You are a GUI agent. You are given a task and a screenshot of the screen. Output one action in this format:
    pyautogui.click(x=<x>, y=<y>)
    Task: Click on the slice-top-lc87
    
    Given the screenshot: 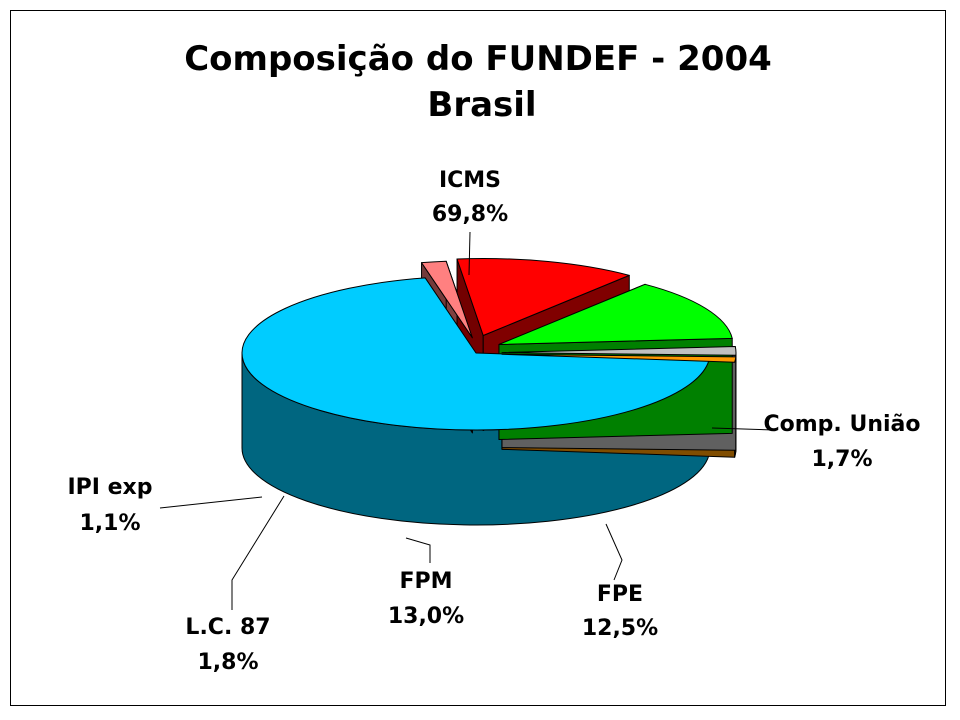 What is the action you would take?
    pyautogui.click(x=619, y=351)
    